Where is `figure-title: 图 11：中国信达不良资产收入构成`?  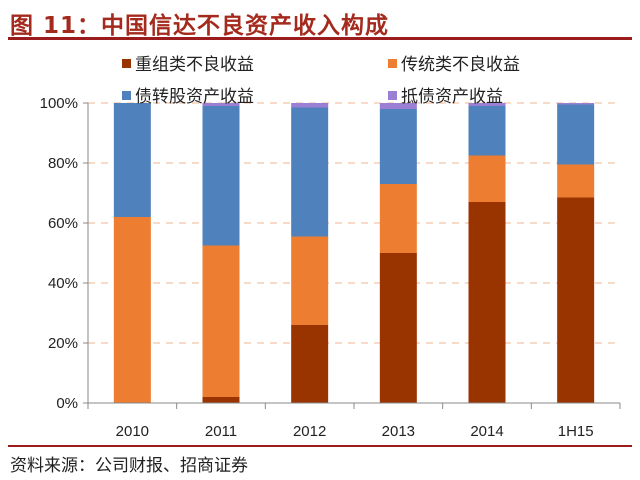
figure-title: 图 11：中国信达不良资产收入构成 is located at coordinates (200, 26).